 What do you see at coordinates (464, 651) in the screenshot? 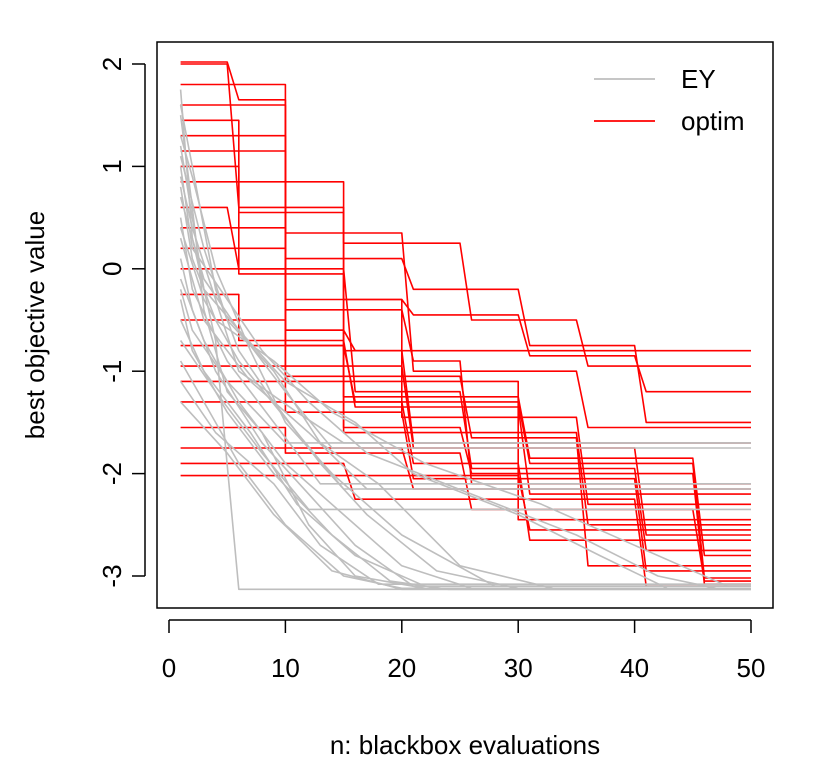
I see `x-axis: 0 10 20 30 40 50` at bounding box center [464, 651].